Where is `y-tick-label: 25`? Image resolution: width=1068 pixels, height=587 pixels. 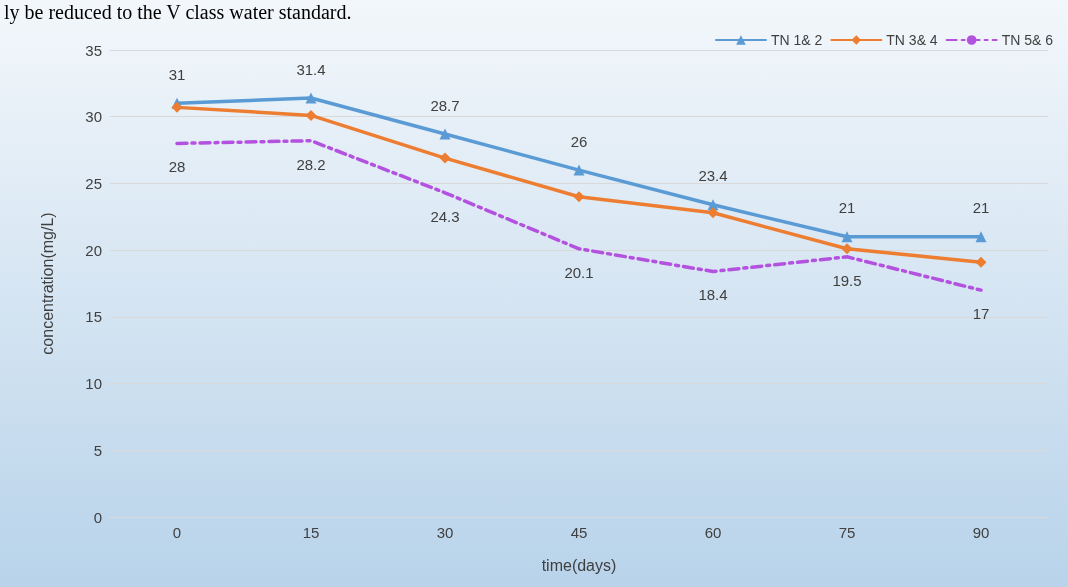 y-tick-label: 25 is located at coordinates (93, 183).